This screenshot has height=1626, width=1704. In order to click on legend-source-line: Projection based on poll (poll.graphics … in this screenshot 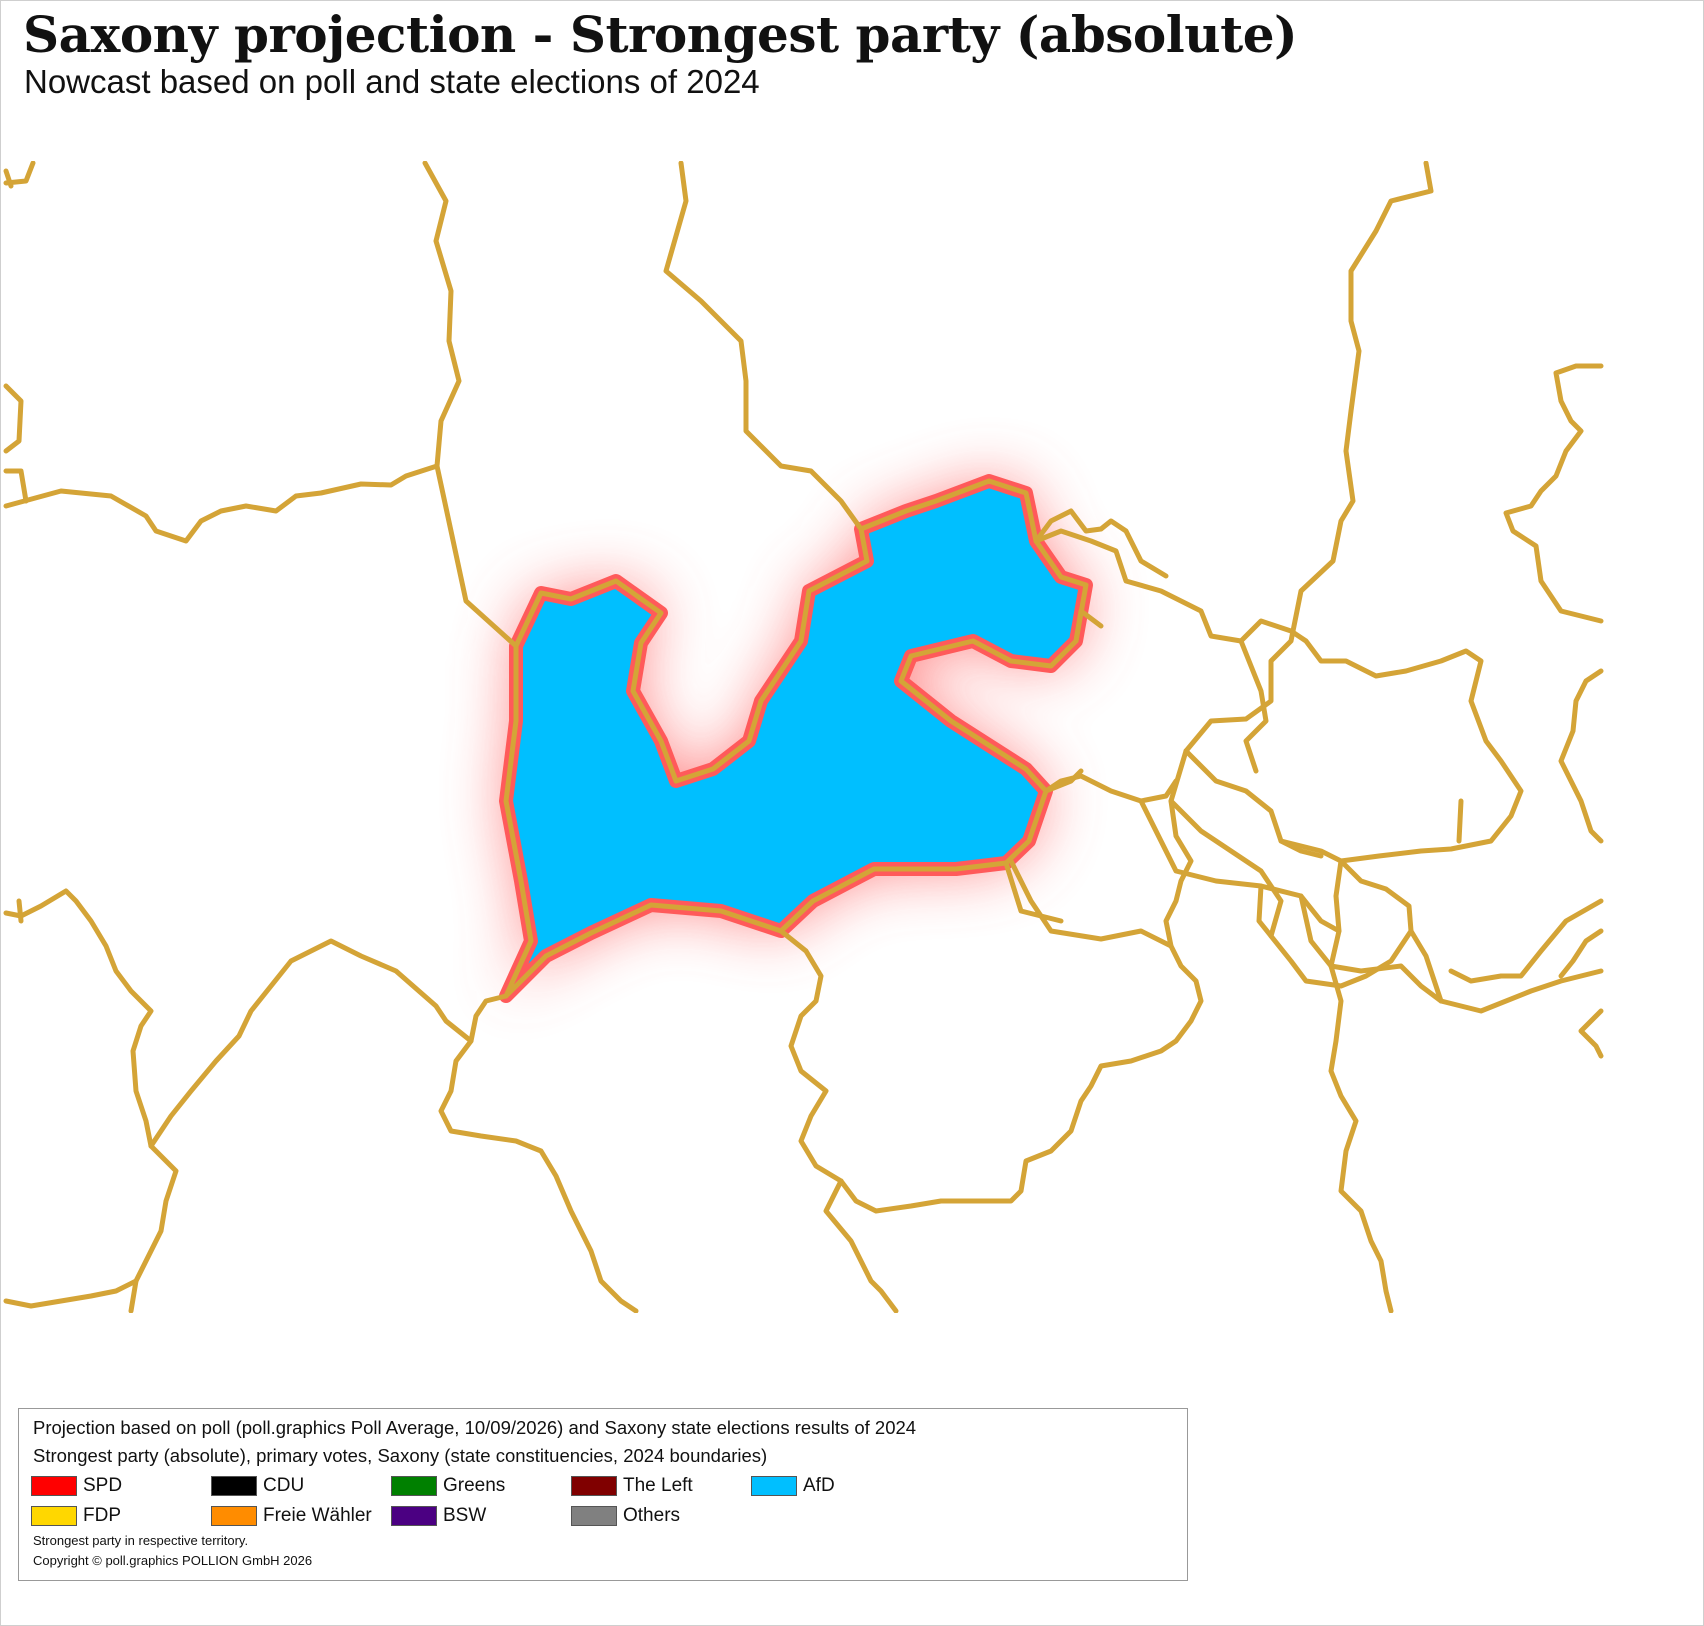, I will do `click(475, 1427)`.